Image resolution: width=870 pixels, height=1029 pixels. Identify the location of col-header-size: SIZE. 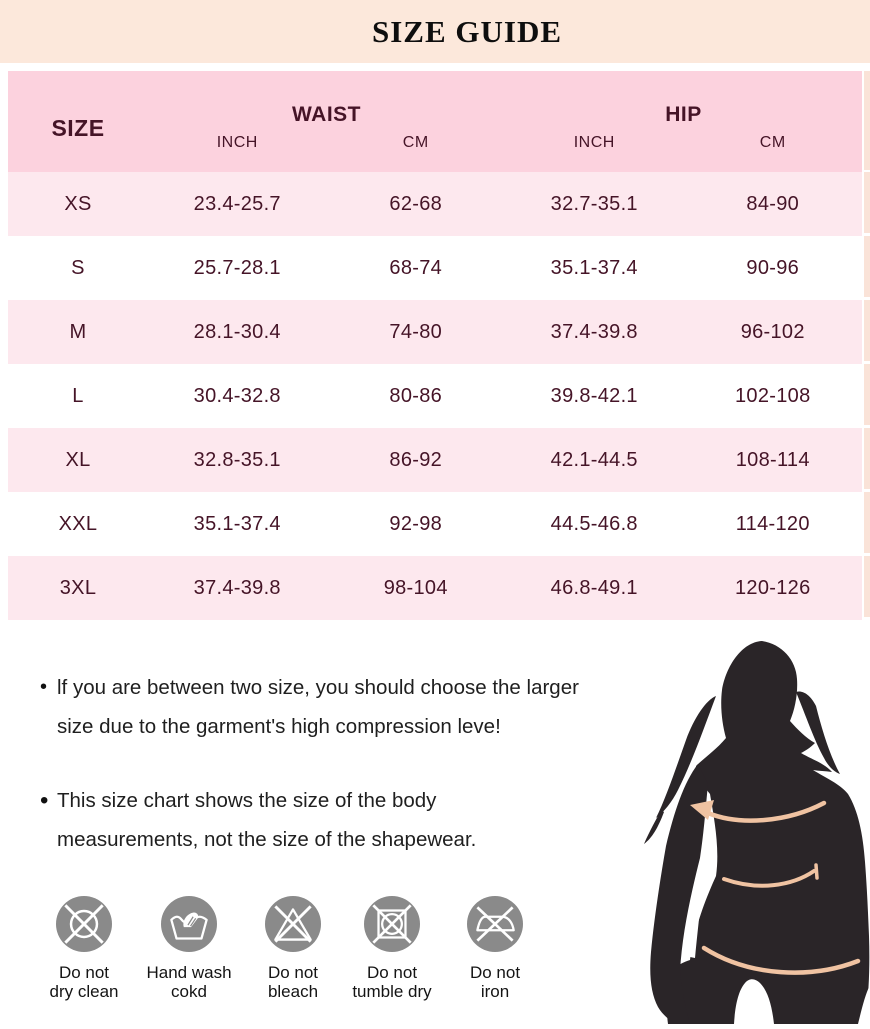
(78, 128).